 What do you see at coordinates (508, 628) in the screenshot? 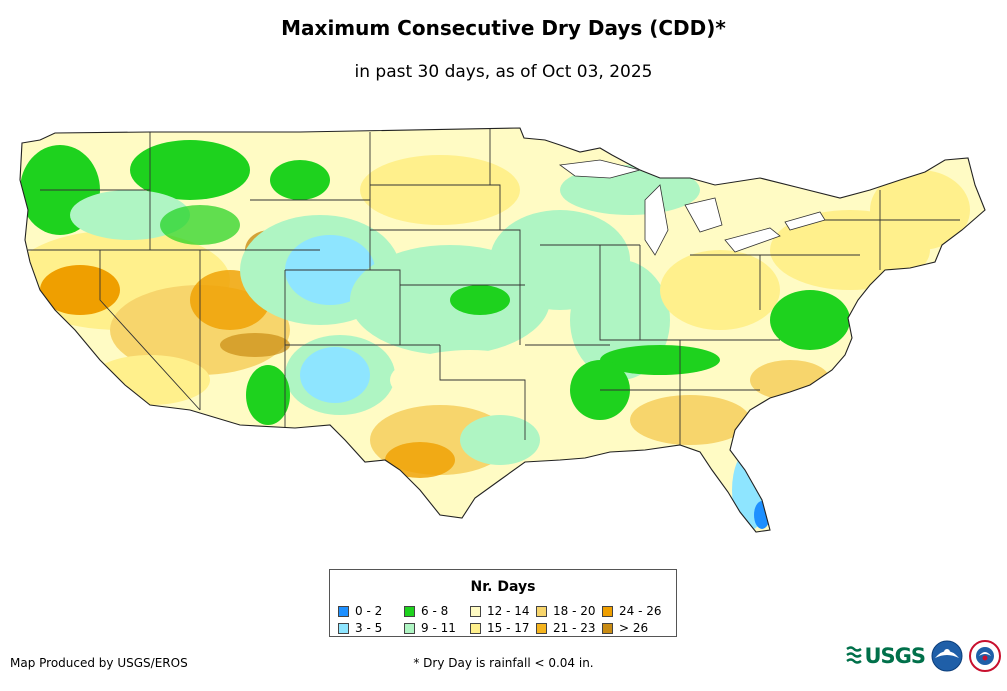
I see `legend-label: 15 - 17` at bounding box center [508, 628].